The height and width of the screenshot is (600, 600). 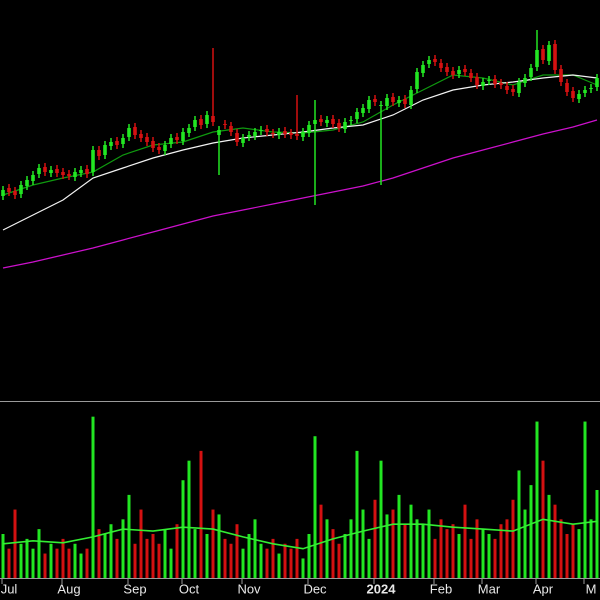 I want to click on x-tick-label: M, so click(x=591, y=588).